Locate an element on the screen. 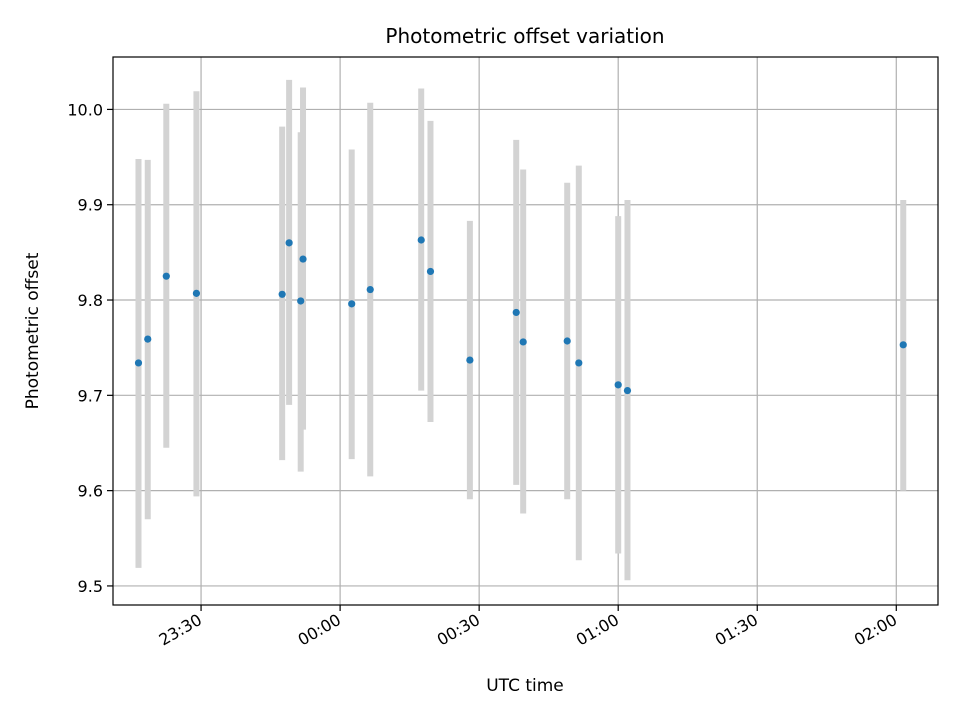  x-axis-label: UTC time is located at coordinates (525, 686).